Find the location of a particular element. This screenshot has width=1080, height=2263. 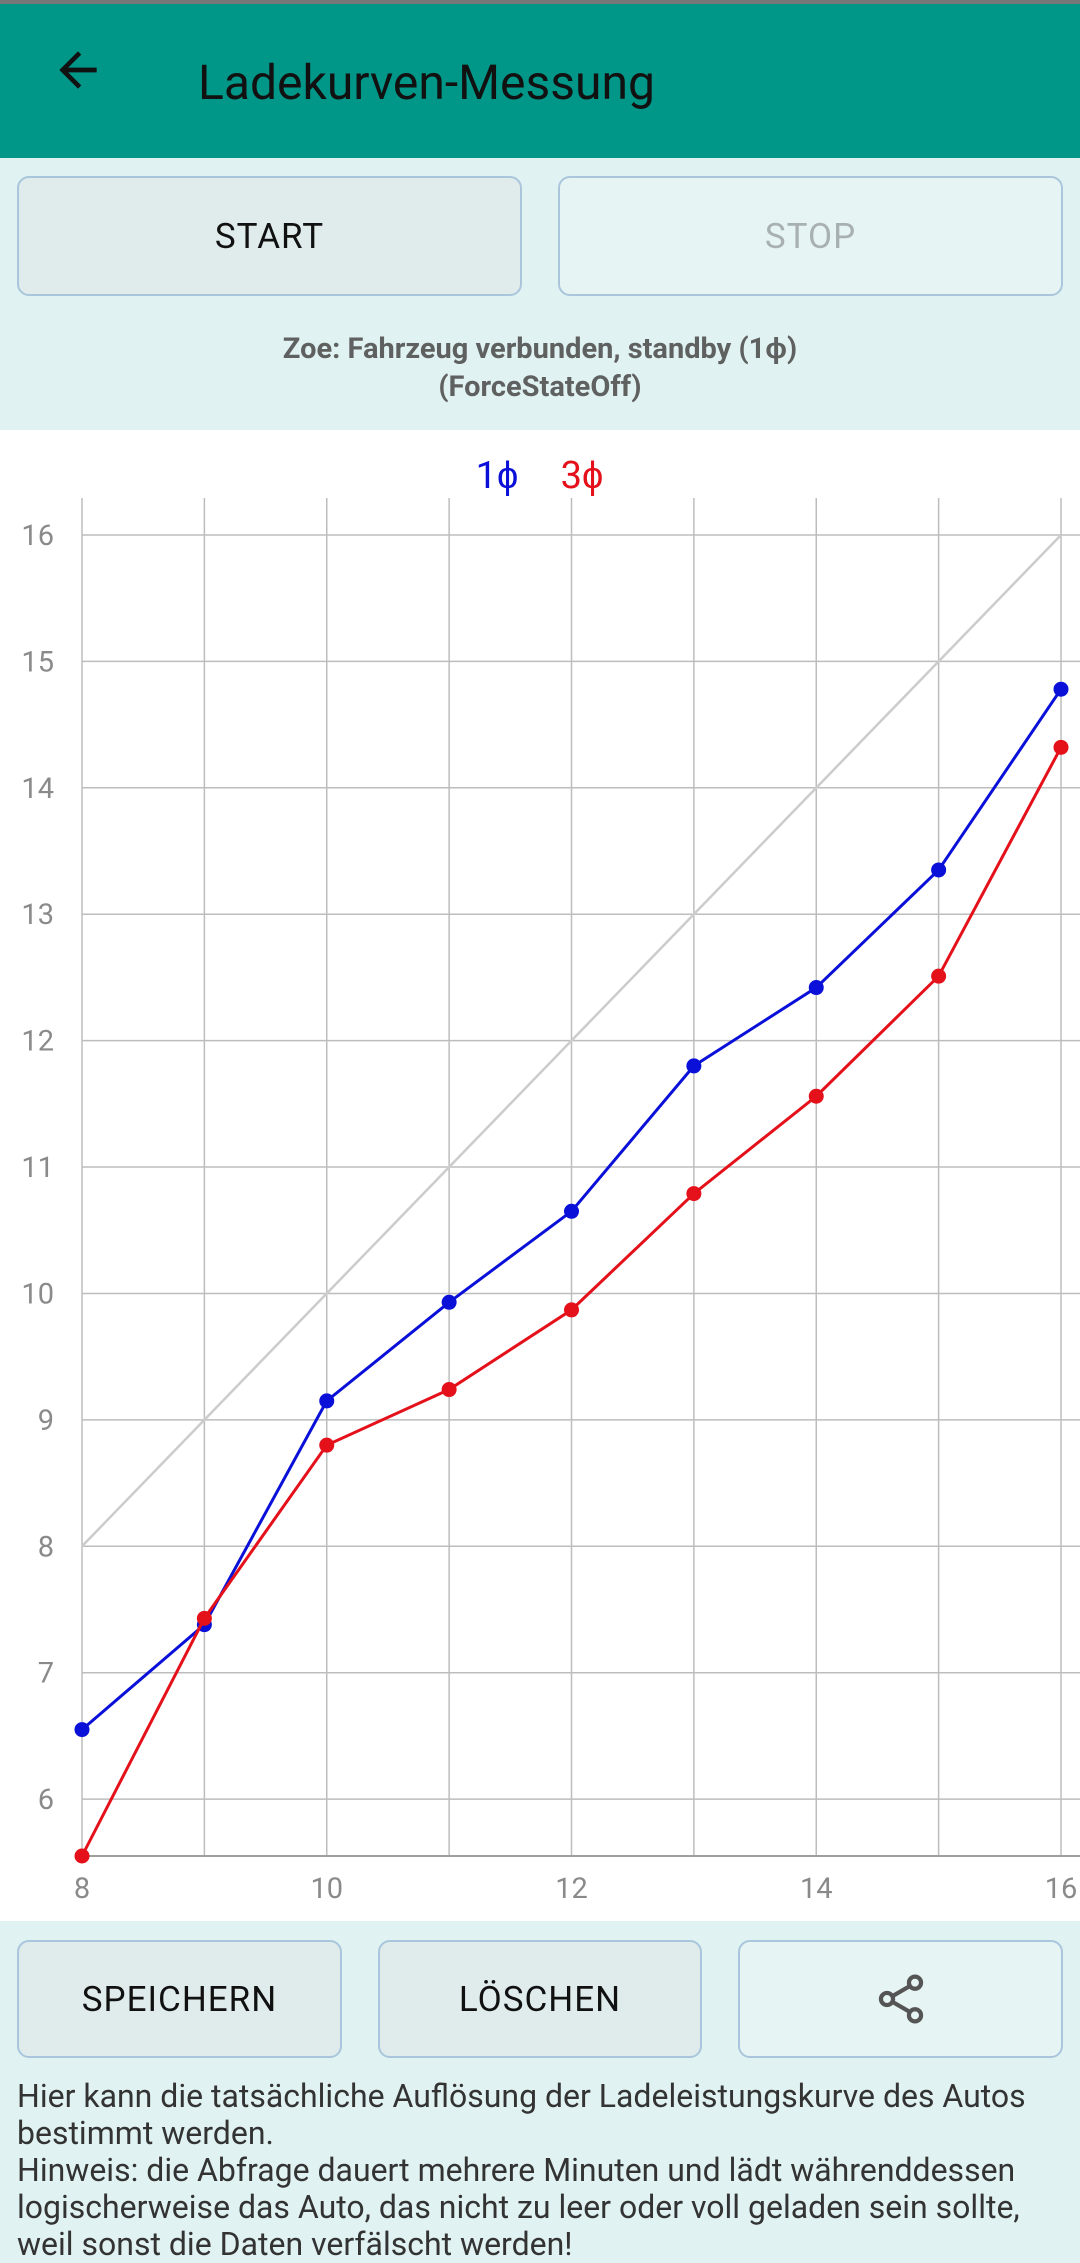

title: Ladekurven-Messung is located at coordinates (426, 82).